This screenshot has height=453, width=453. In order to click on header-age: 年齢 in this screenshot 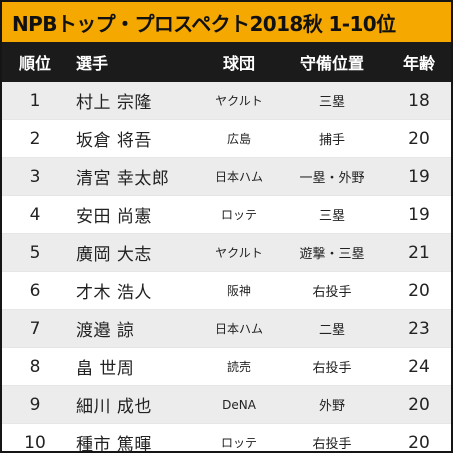, I will do `click(418, 63)`.